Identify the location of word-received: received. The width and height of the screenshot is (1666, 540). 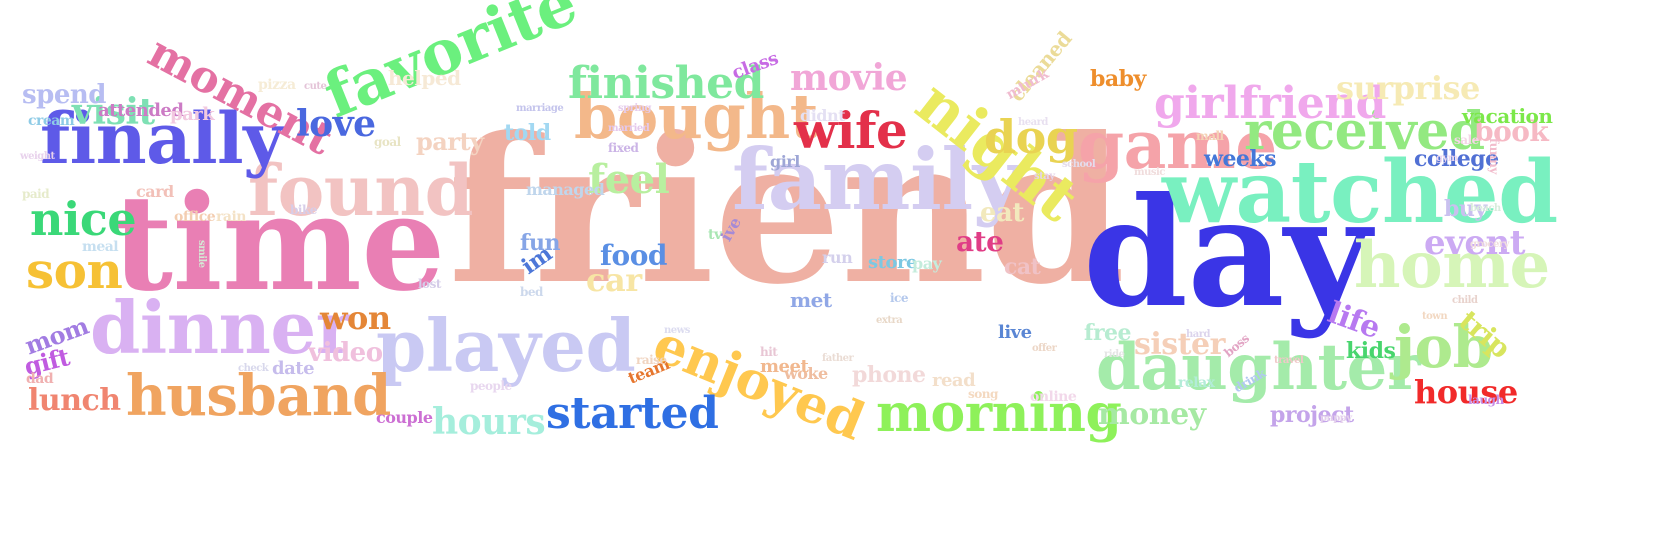
(1364, 131).